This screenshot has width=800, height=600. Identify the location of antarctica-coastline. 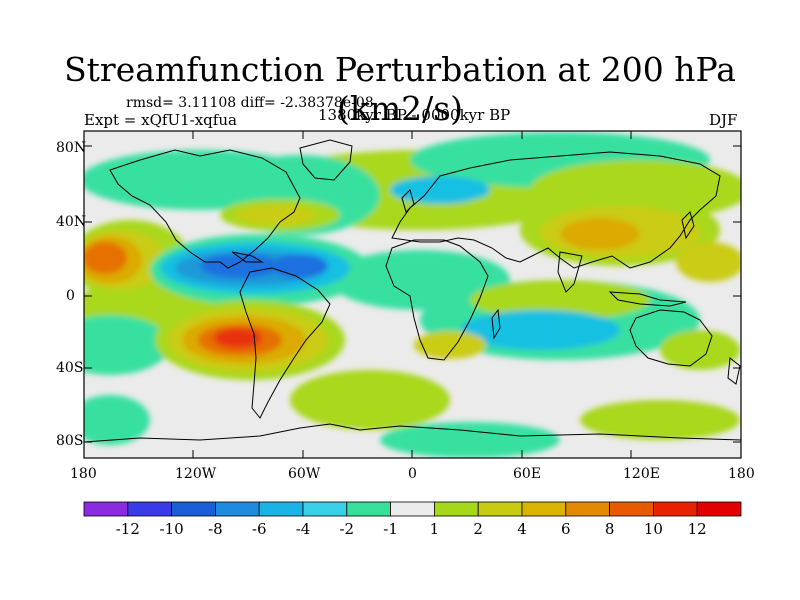
(412, 433).